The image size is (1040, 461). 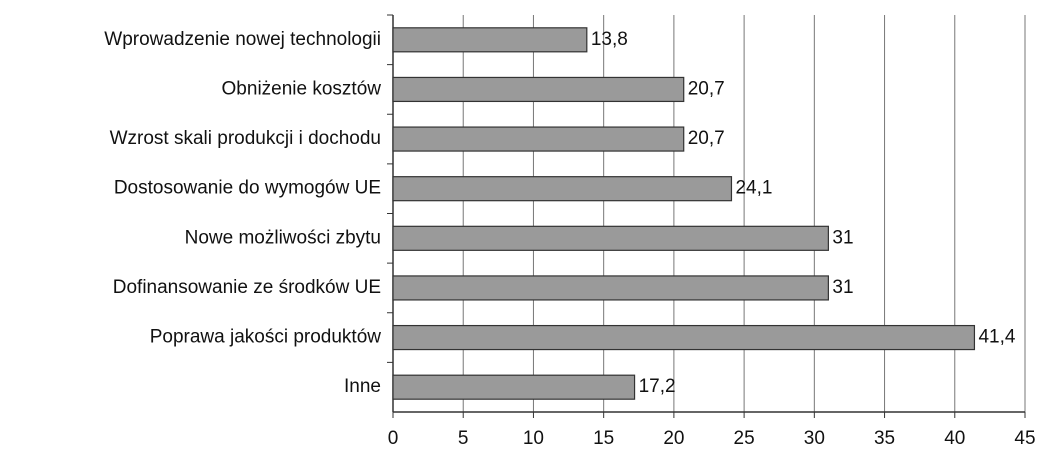 I want to click on y-tick-label: Inne, so click(x=362, y=386).